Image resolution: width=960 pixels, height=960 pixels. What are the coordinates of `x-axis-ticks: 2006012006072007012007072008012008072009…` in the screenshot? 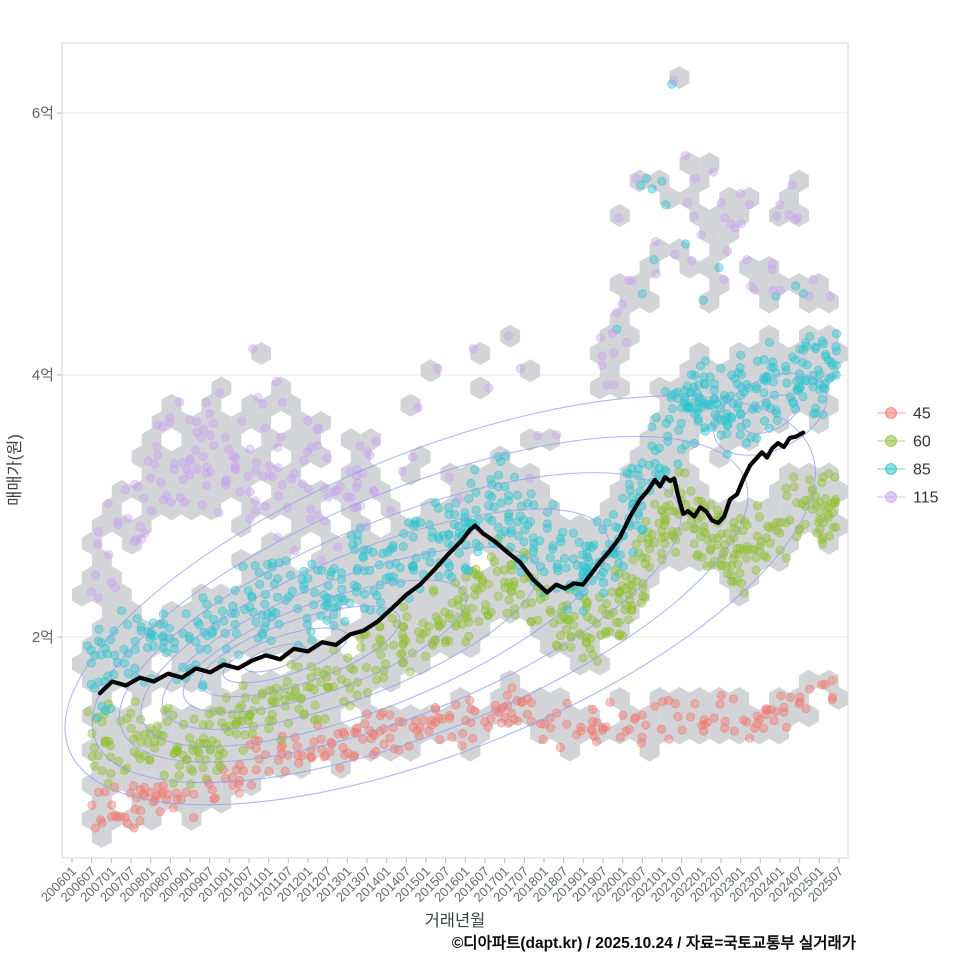 It's located at (442, 881).